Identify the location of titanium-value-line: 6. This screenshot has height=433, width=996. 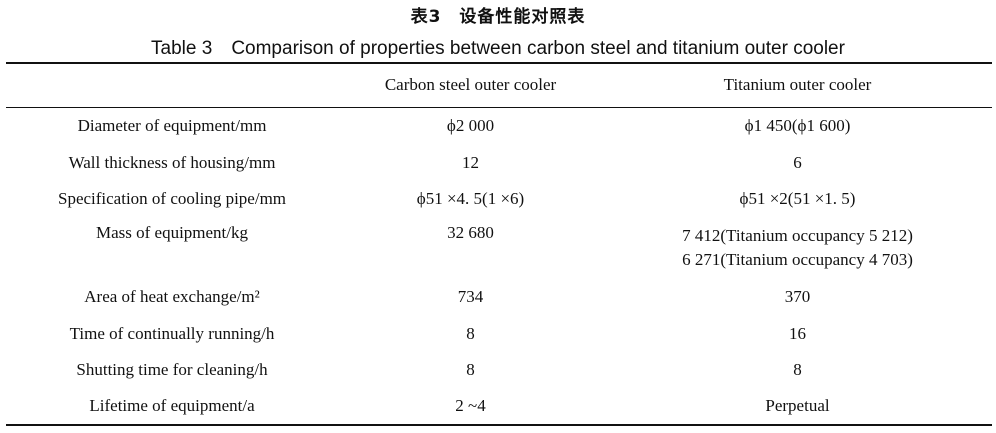
(797, 162).